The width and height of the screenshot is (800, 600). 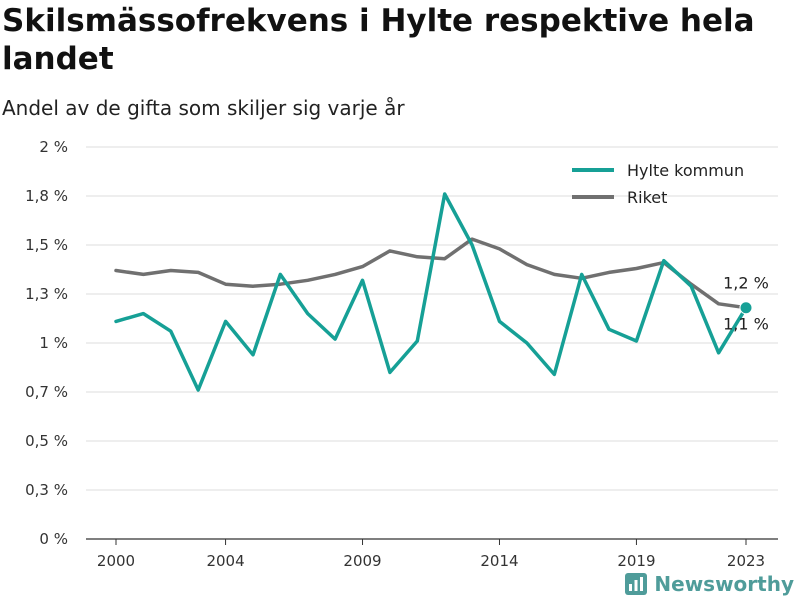 What do you see at coordinates (724, 584) in the screenshot?
I see `brand-name: Newsworthy` at bounding box center [724, 584].